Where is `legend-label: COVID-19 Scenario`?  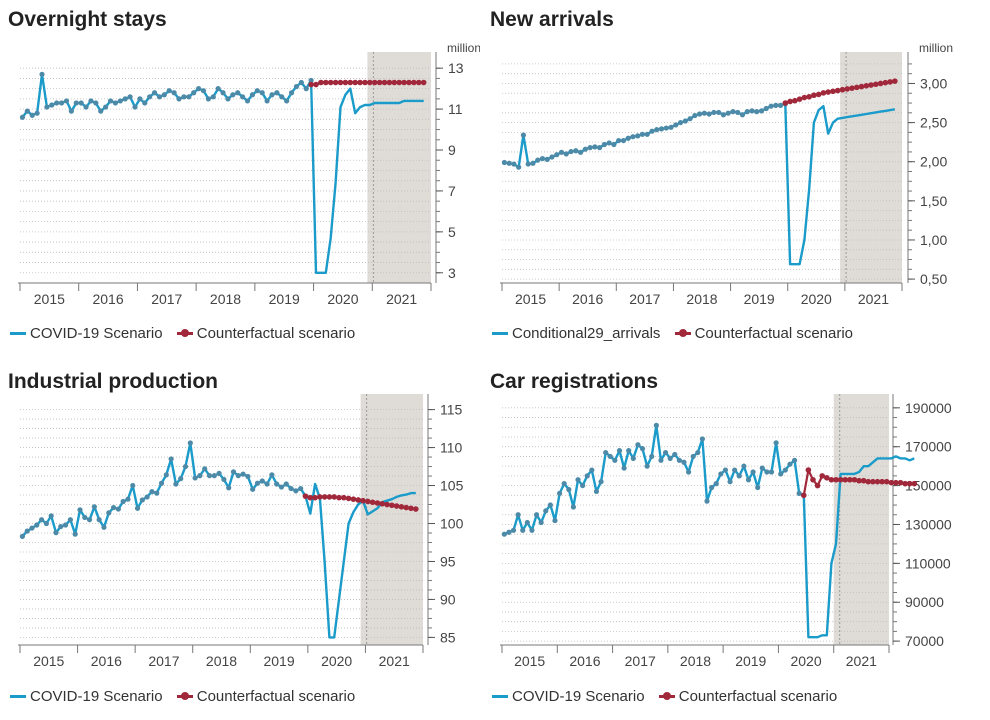
legend-label: COVID-19 Scenario is located at coordinates (96, 696).